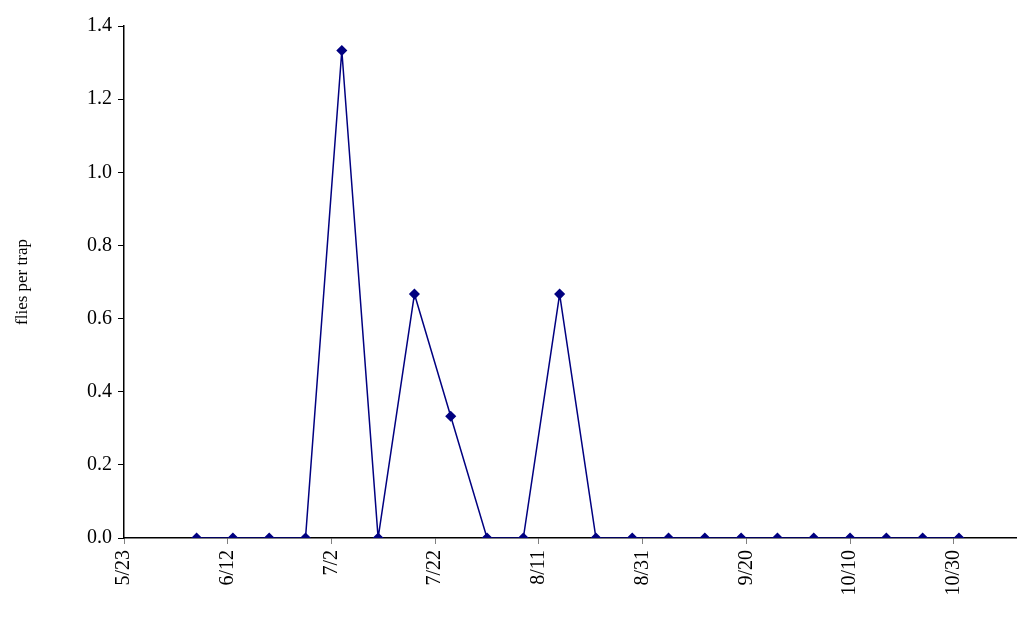  Describe the element at coordinates (99, 24) in the screenshot. I see `y-tick-label: 1.4` at that location.